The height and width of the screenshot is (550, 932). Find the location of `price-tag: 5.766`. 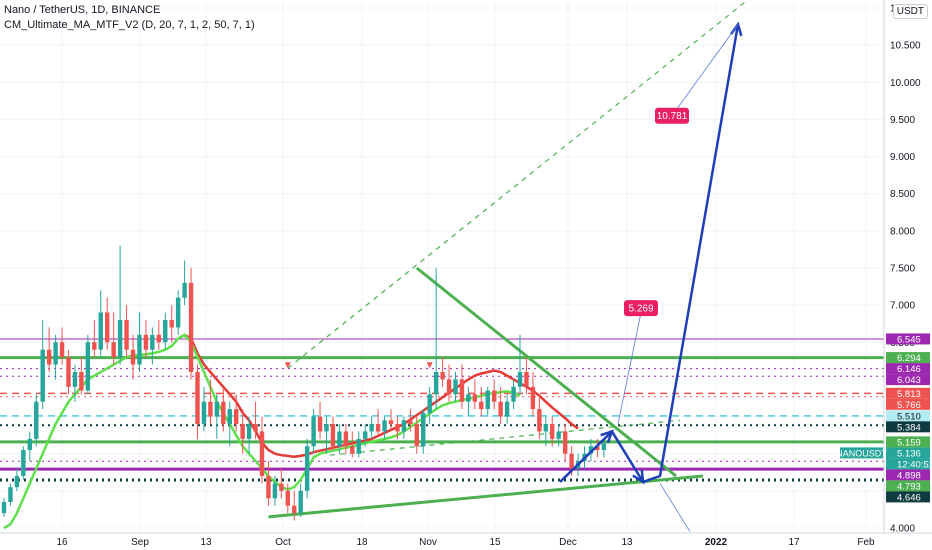

price-tag: 5.766 is located at coordinates (908, 404).